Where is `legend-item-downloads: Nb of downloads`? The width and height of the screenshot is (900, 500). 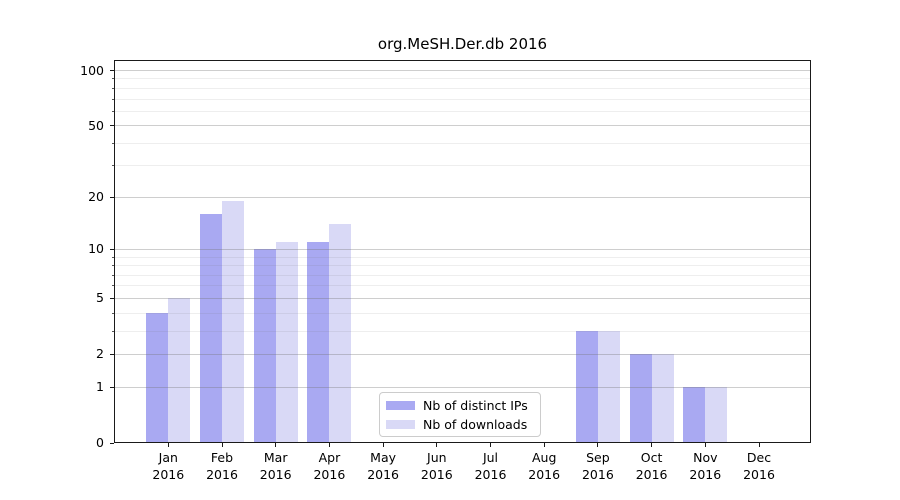 legend-item-downloads: Nb of downloads is located at coordinates (463, 424).